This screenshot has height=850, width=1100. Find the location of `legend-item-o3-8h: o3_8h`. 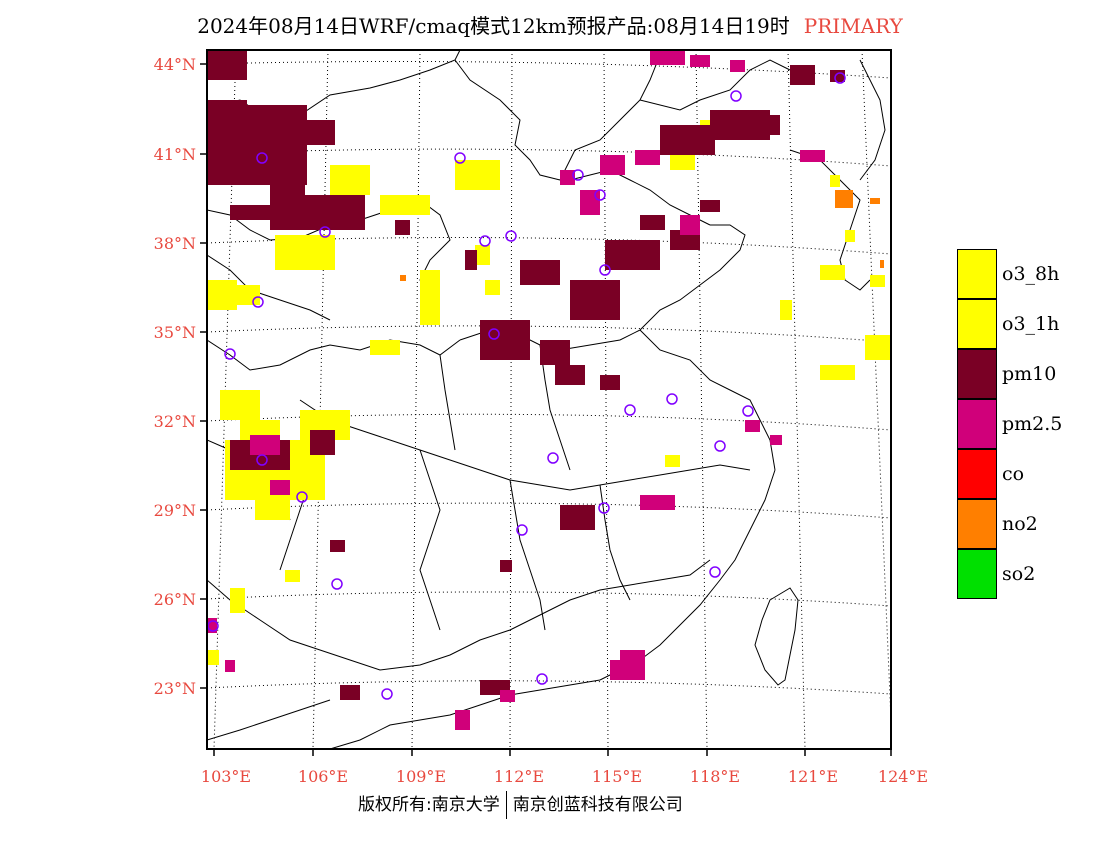

legend-item-o3-8h: o3_8h is located at coordinates (1027, 274).